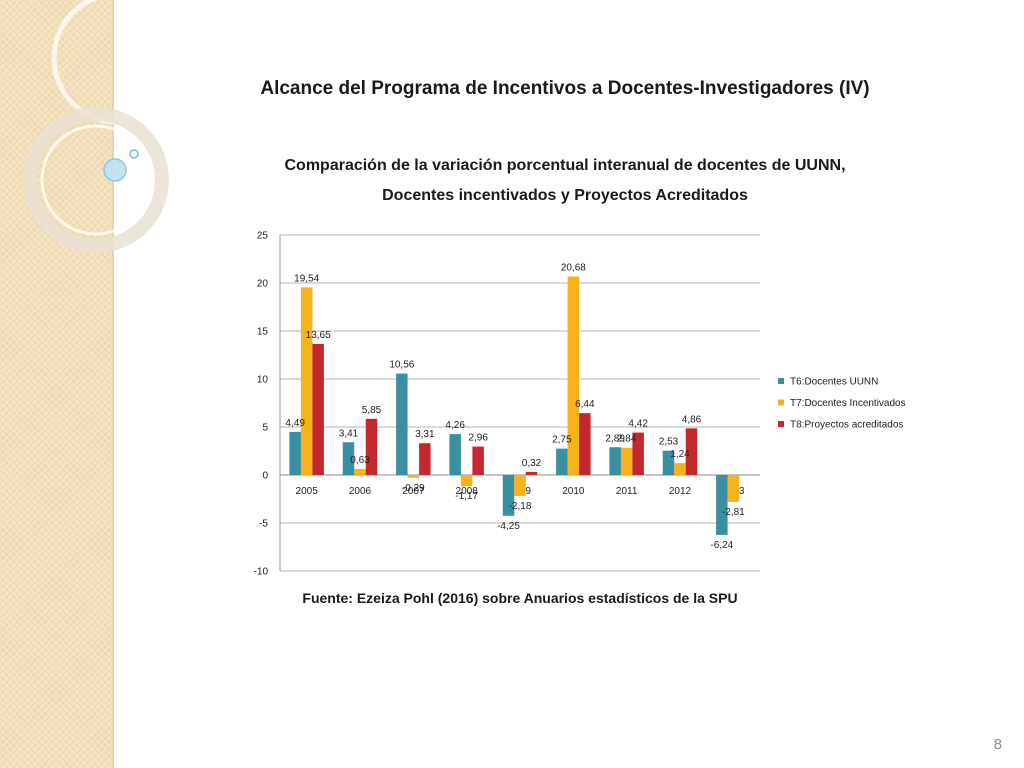 Image resolution: width=1024 pixels, height=768 pixels. Describe the element at coordinates (520, 485) in the screenshot. I see `bar-2-2009` at that location.